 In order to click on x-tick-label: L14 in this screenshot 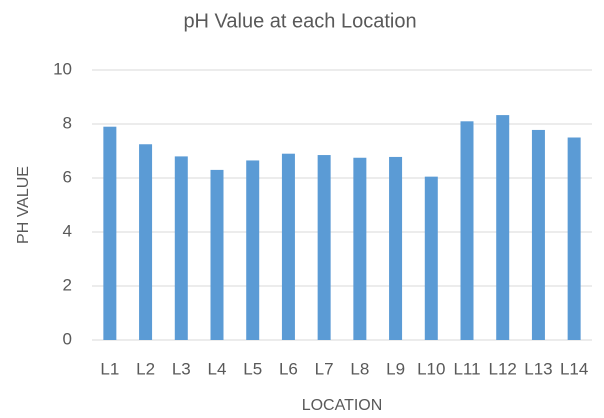, I will do `click(574, 368)`.